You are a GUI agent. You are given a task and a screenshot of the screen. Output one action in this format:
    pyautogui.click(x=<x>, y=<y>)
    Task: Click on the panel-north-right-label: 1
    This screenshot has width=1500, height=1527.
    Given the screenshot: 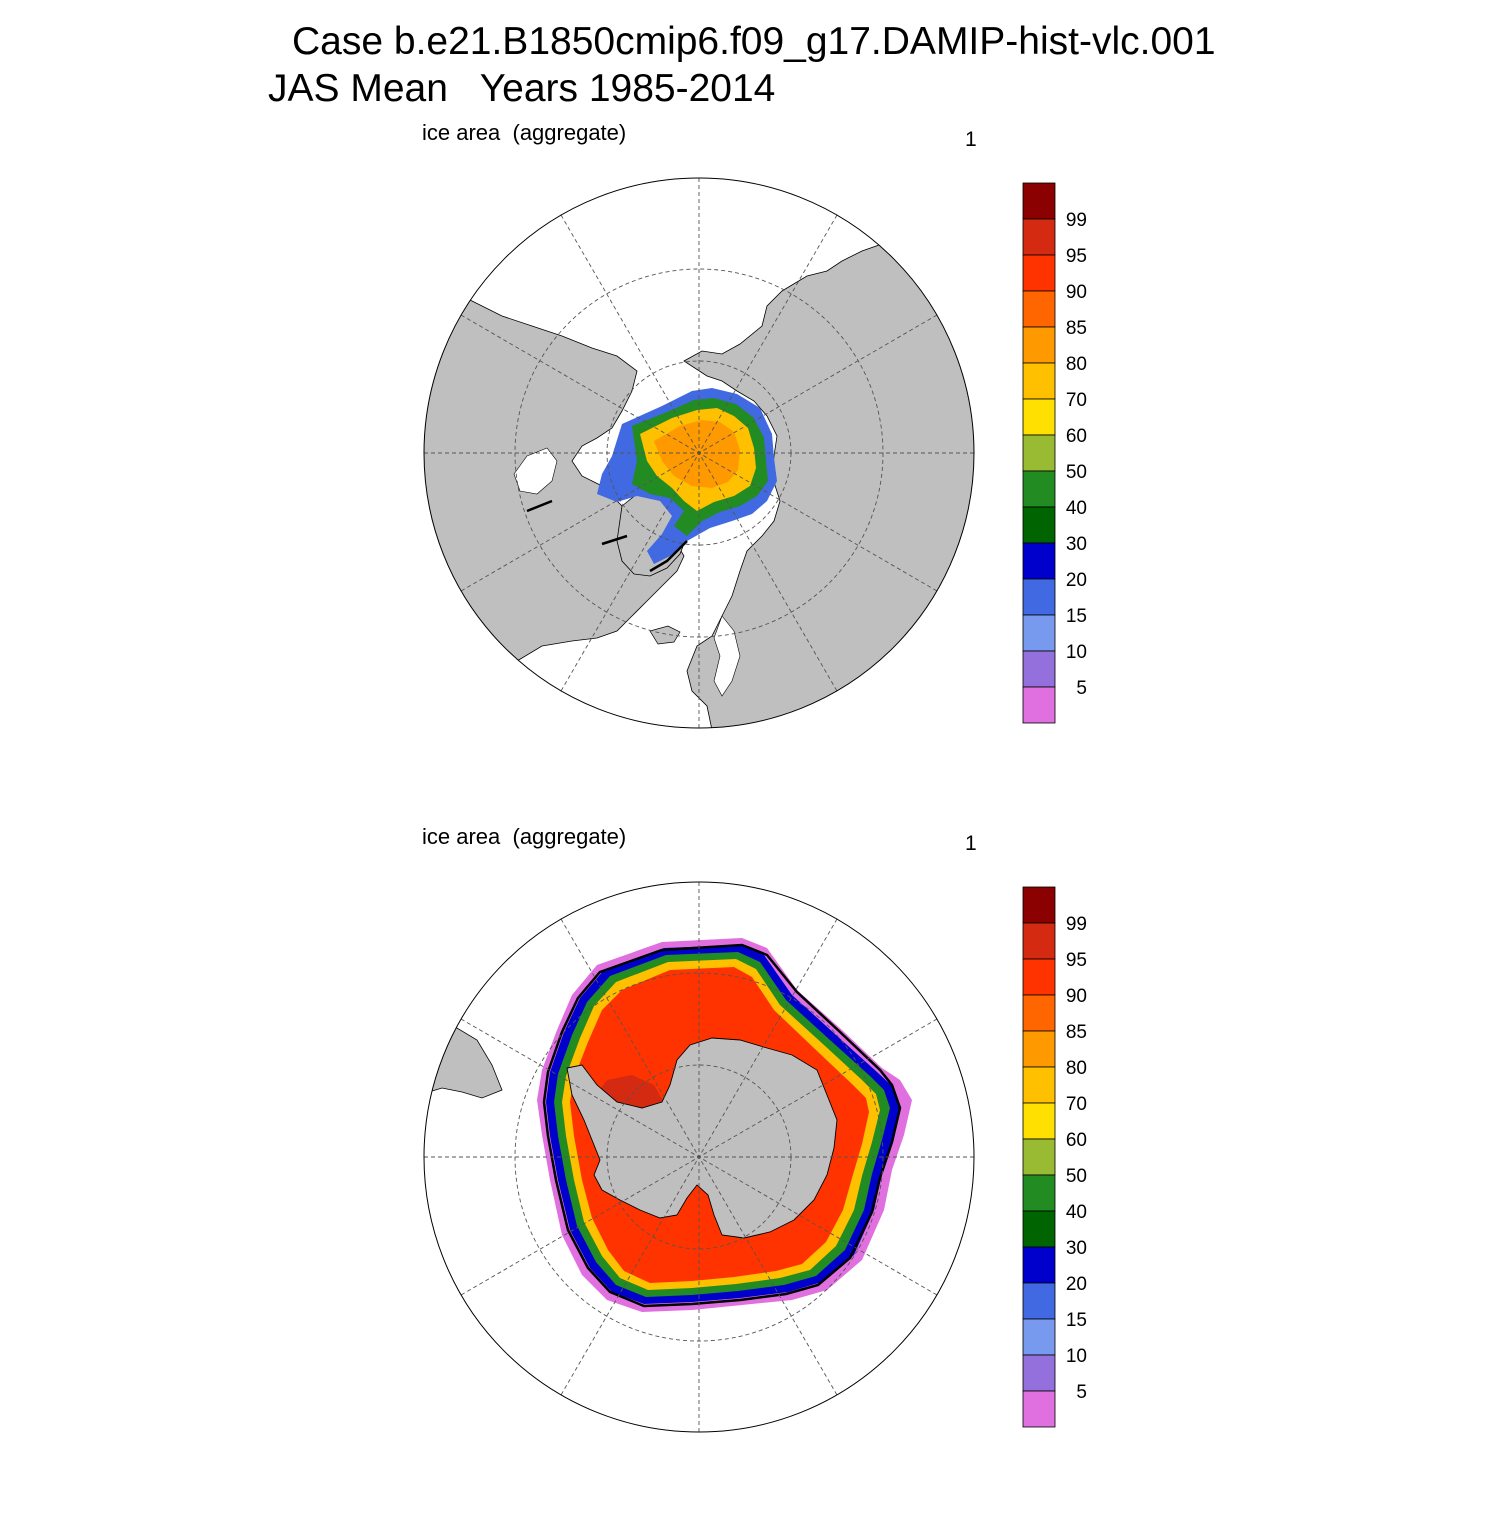 What is the action you would take?
    pyautogui.click(x=971, y=139)
    